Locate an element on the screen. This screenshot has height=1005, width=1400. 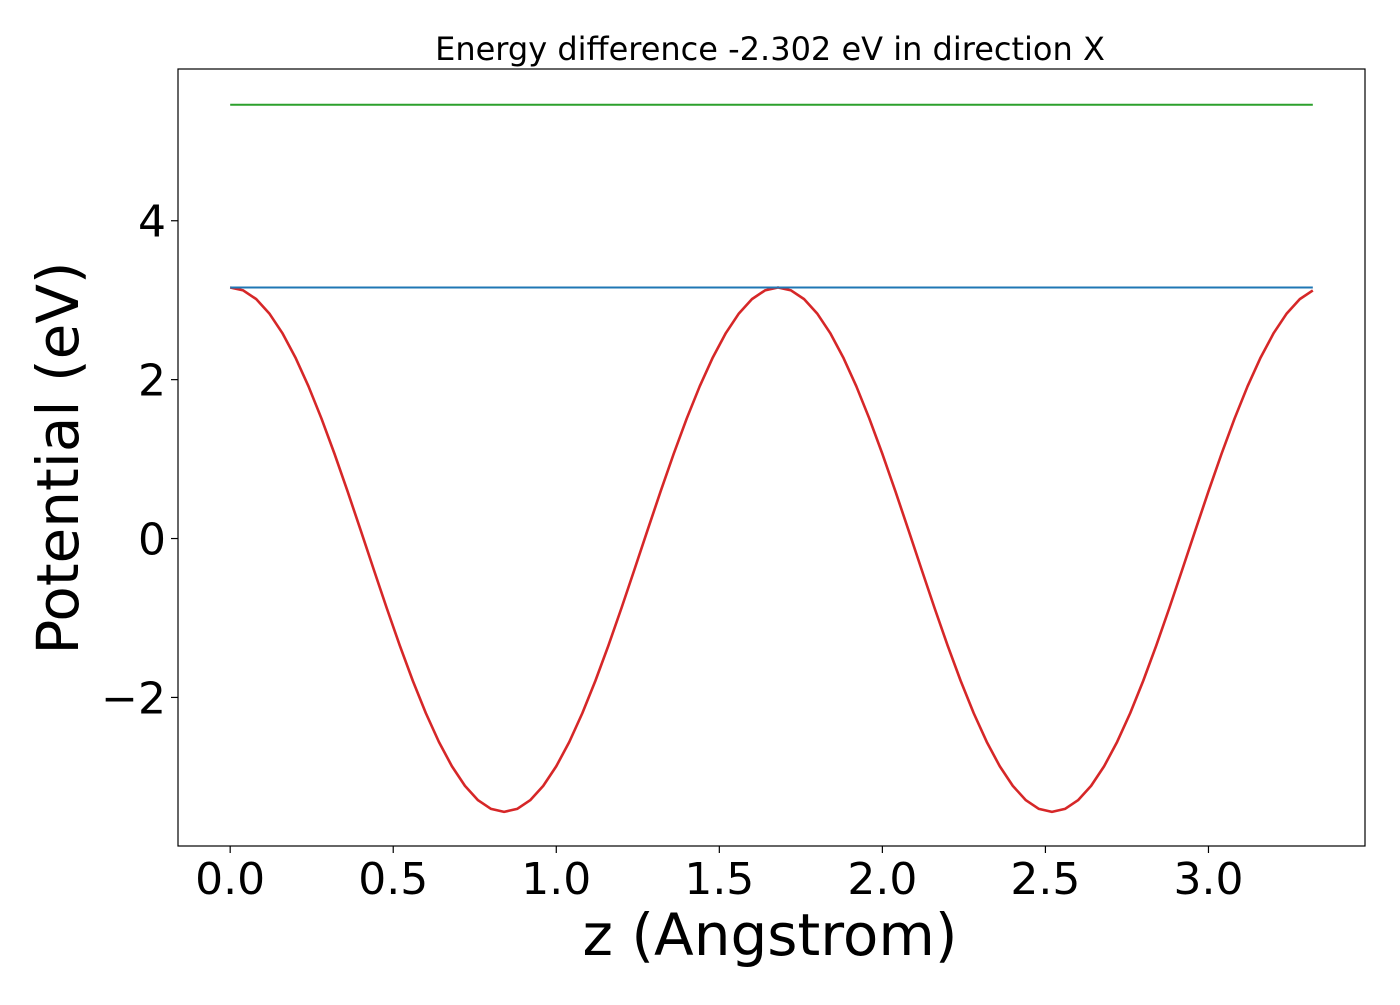
x-tick-label: 2.0 is located at coordinates (882, 879).